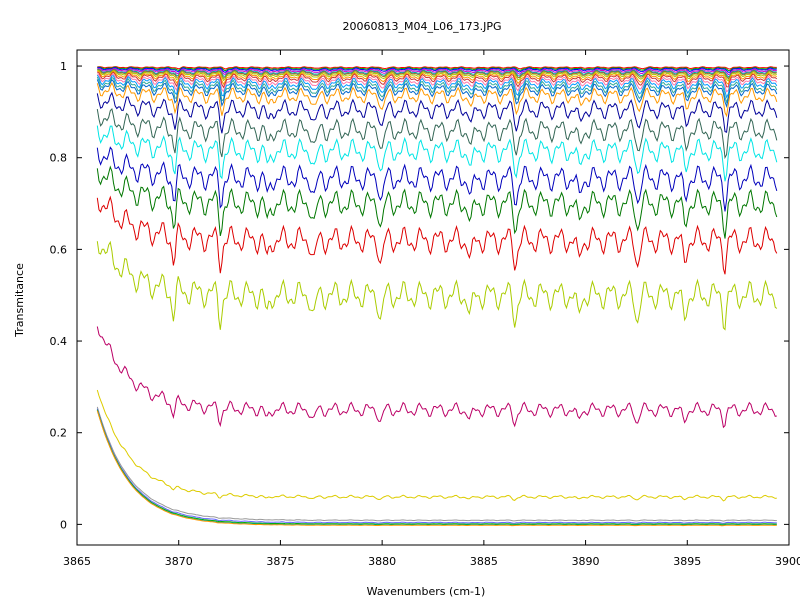  I want to click on x-tick-label: 3900, so click(787, 561).